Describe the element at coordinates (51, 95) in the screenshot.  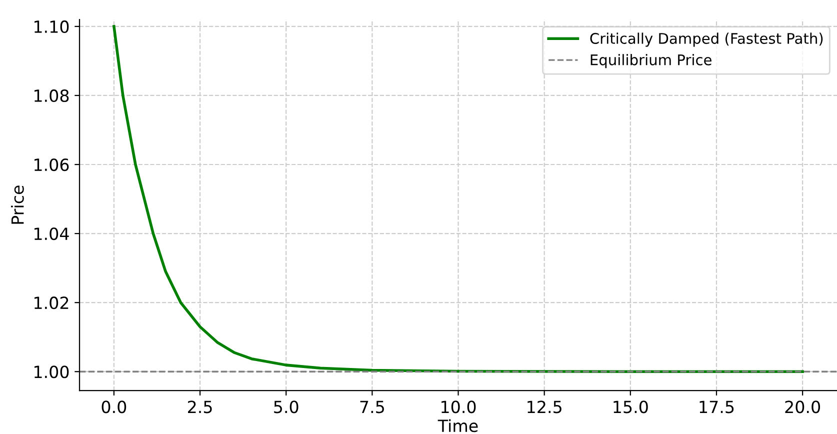
I see `y-tick-label: 1.08` at that location.